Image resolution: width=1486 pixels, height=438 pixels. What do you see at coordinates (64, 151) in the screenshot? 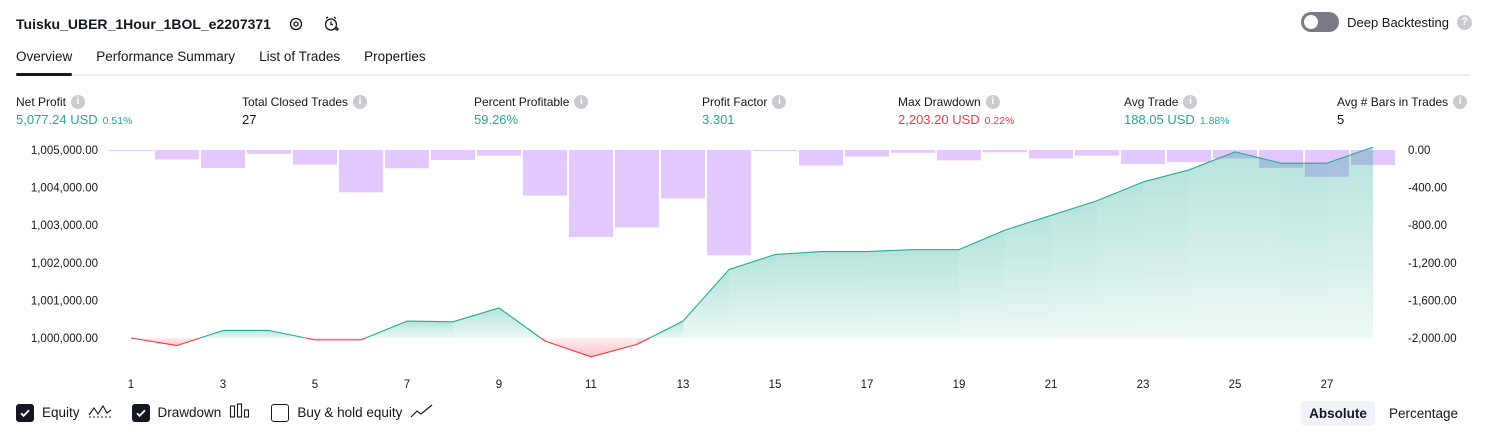
I see `left-axis-tick-label: 1,005,000.00` at bounding box center [64, 151].